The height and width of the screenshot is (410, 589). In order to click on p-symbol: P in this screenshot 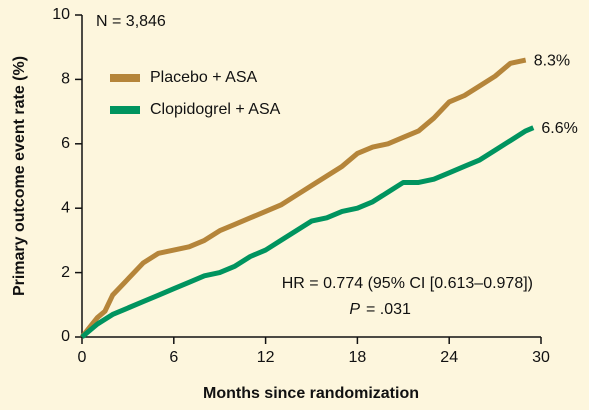, I will do `click(354, 309)`.